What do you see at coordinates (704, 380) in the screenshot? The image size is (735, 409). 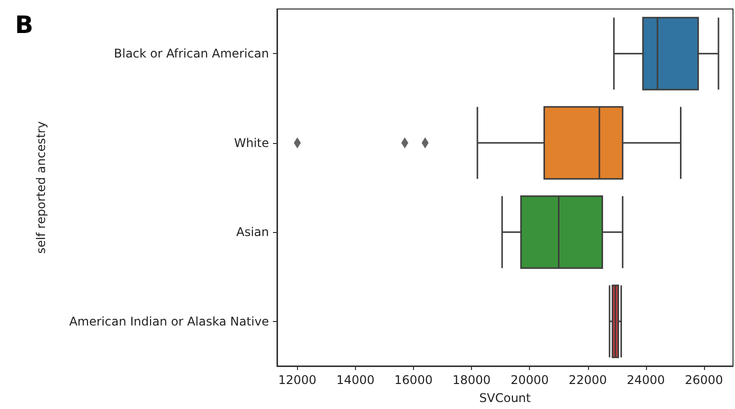 I see `x-tick-label: 26000` at bounding box center [704, 380].